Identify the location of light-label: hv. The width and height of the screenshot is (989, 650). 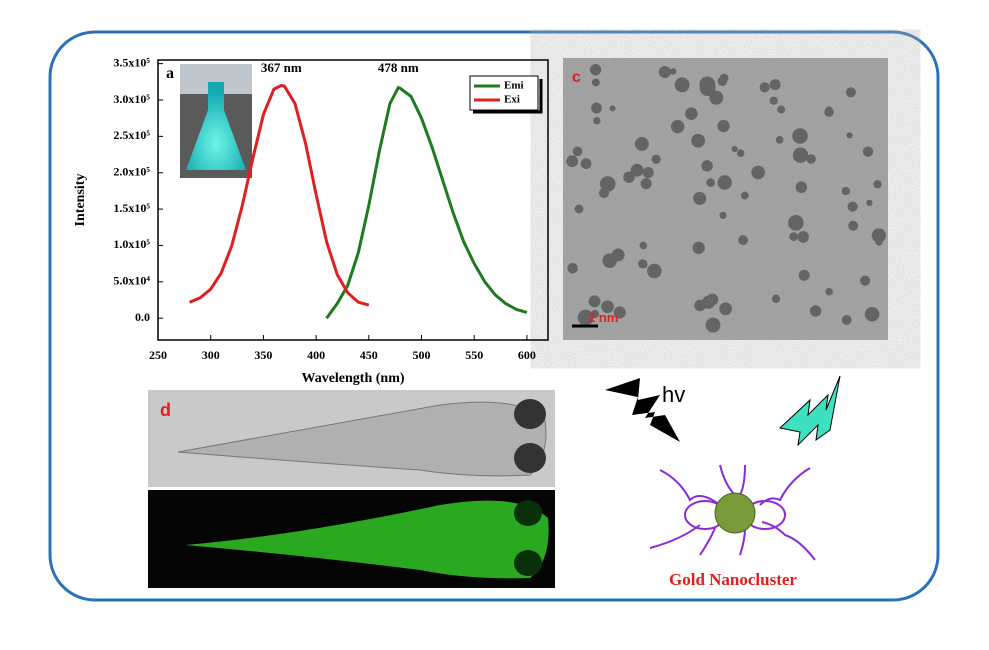
(673, 394).